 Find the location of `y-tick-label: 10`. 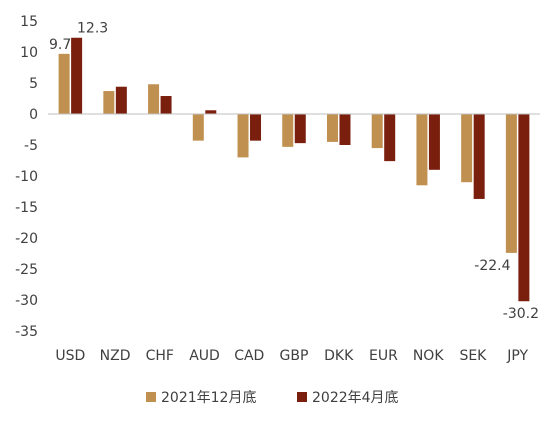

y-tick-label: 10 is located at coordinates (29, 53).